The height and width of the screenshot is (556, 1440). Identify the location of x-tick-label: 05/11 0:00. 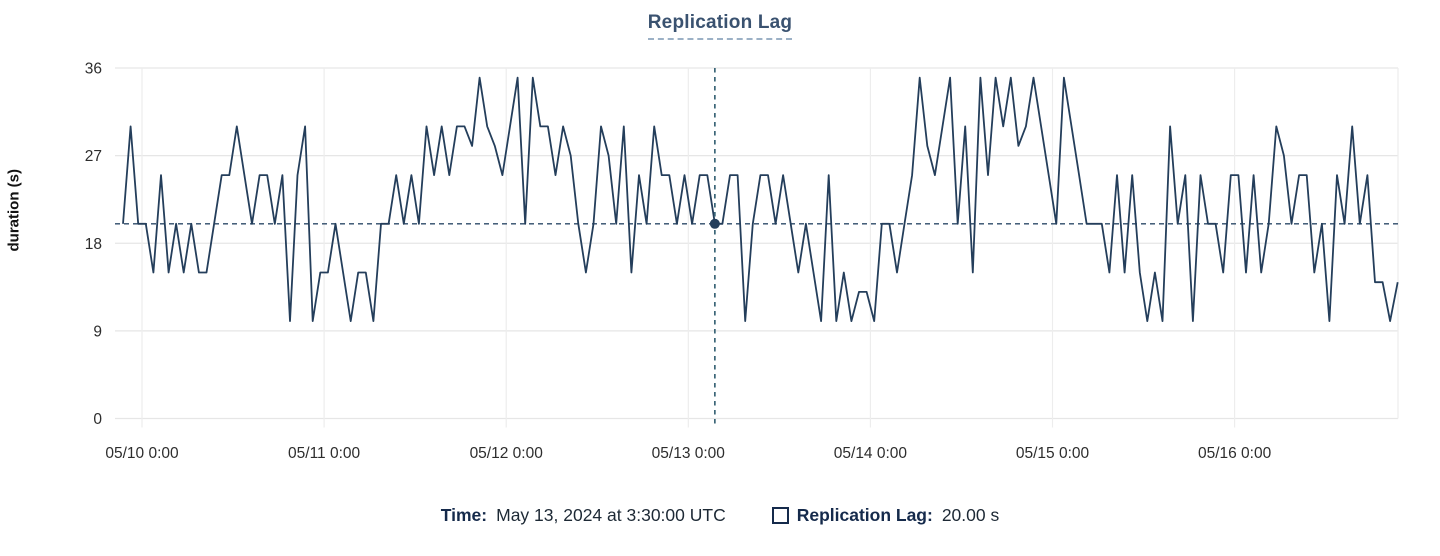
(324, 453).